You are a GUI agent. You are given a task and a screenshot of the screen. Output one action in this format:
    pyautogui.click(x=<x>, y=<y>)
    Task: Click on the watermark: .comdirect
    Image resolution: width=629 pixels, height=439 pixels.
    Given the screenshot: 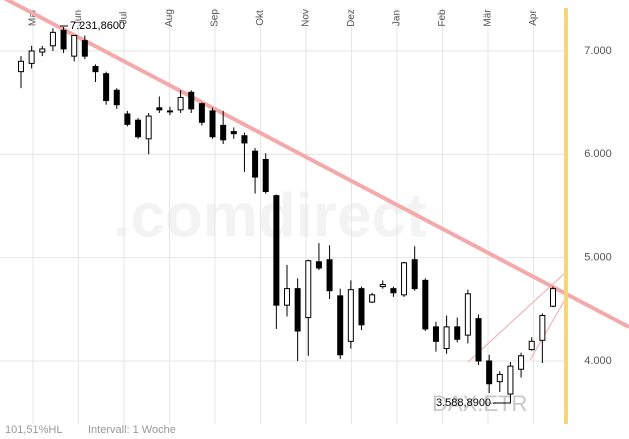 What is the action you would take?
    pyautogui.click(x=270, y=215)
    